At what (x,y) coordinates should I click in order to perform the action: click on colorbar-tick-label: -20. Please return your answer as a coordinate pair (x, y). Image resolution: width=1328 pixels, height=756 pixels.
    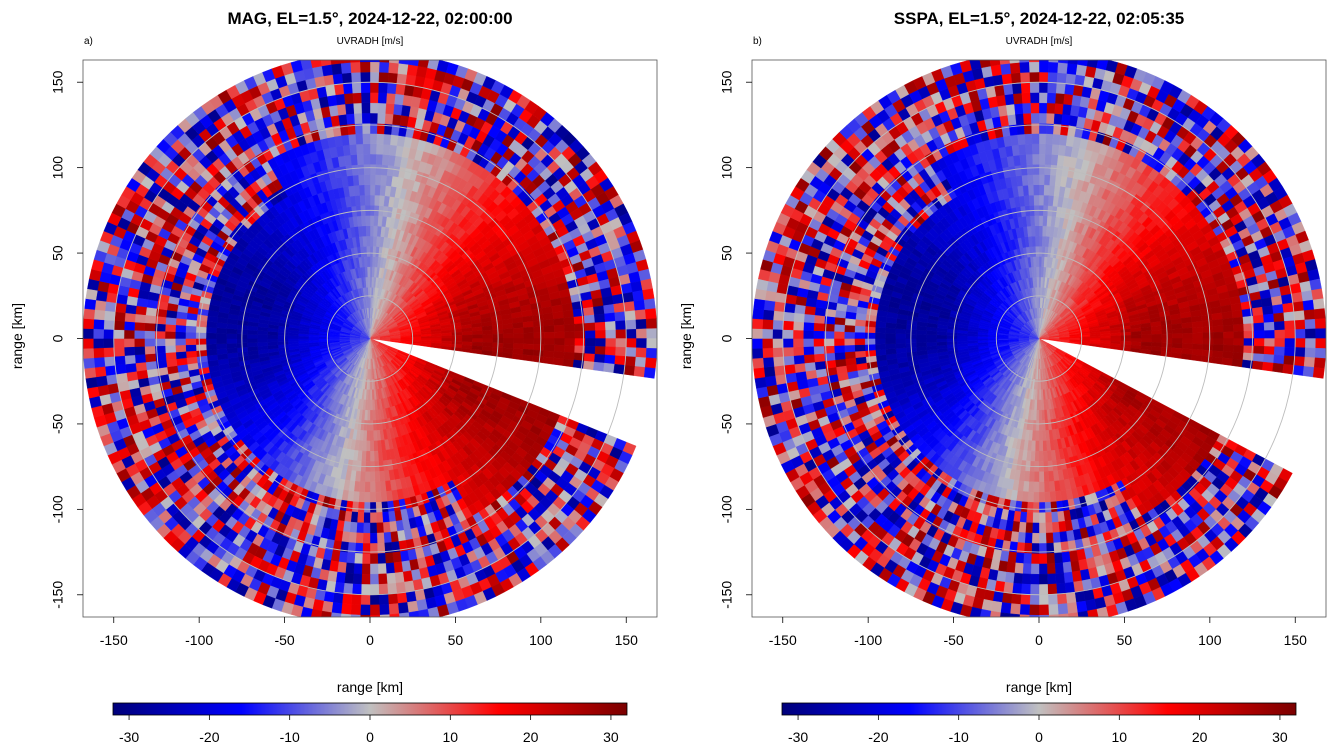
    Looking at the image, I should click on (209, 737).